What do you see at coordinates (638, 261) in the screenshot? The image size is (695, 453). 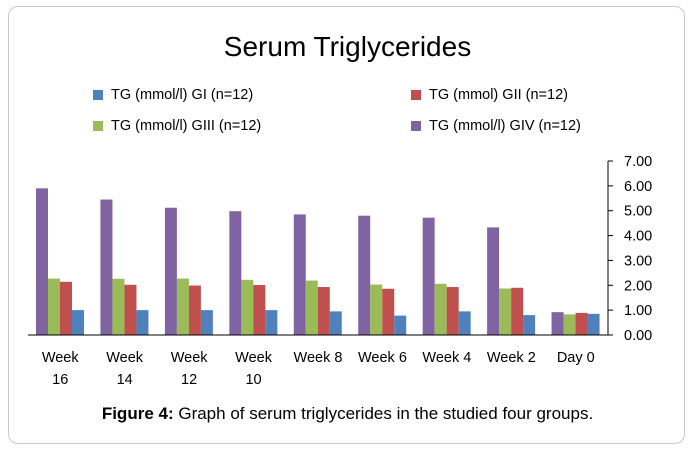 I see `y-tick-label-3: 3.00` at bounding box center [638, 261].